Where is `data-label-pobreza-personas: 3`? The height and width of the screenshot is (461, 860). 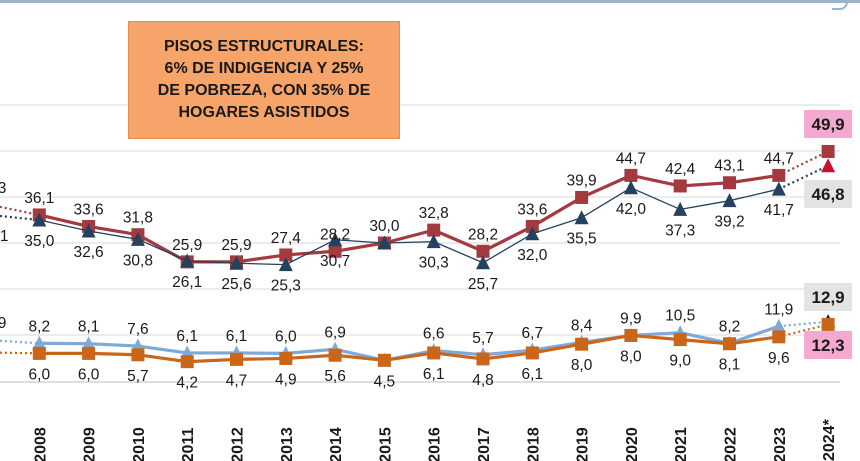 data-label-pobreza-personas: 3 is located at coordinates (3, 188).